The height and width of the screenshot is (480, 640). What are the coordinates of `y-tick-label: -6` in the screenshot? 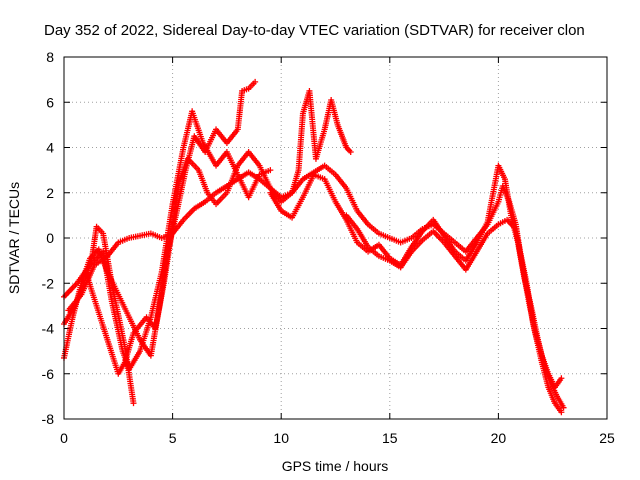 It's located at (48, 374).